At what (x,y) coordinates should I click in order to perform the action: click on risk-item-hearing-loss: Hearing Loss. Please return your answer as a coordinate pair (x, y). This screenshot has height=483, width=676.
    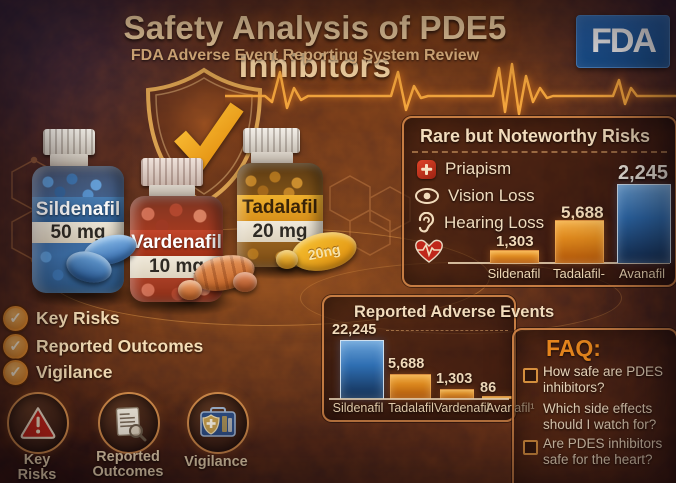
    Looking at the image, I should click on (480, 223).